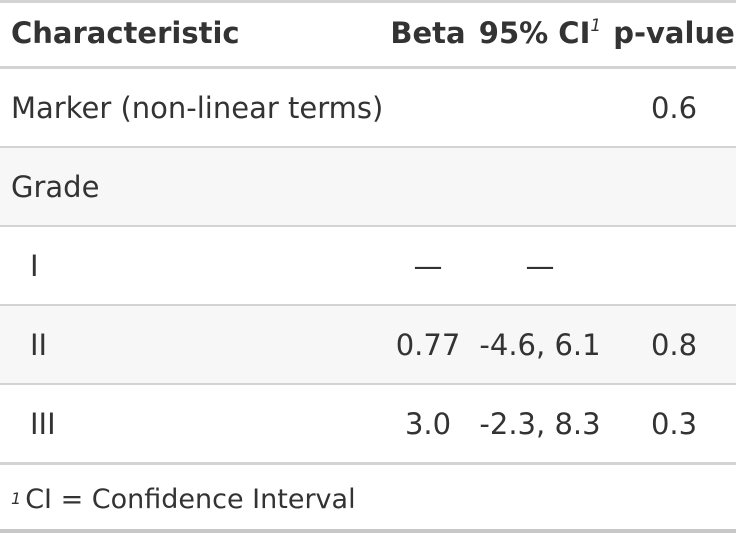 The height and width of the screenshot is (534, 736). I want to click on header-pvalue: p-value, so click(674, 34).